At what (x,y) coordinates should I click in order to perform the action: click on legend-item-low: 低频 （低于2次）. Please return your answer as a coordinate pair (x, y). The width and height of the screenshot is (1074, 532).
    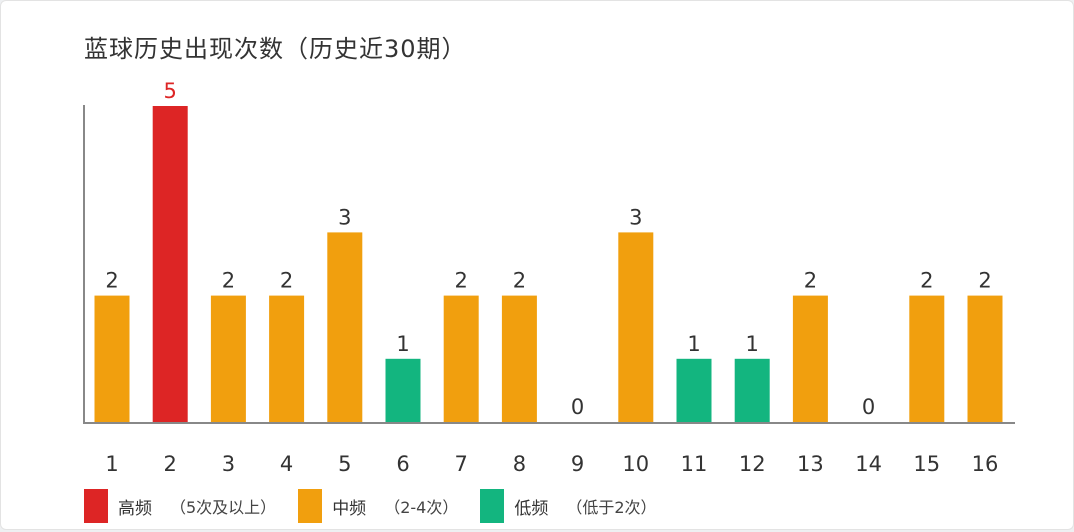
    Looking at the image, I should click on (568, 506).